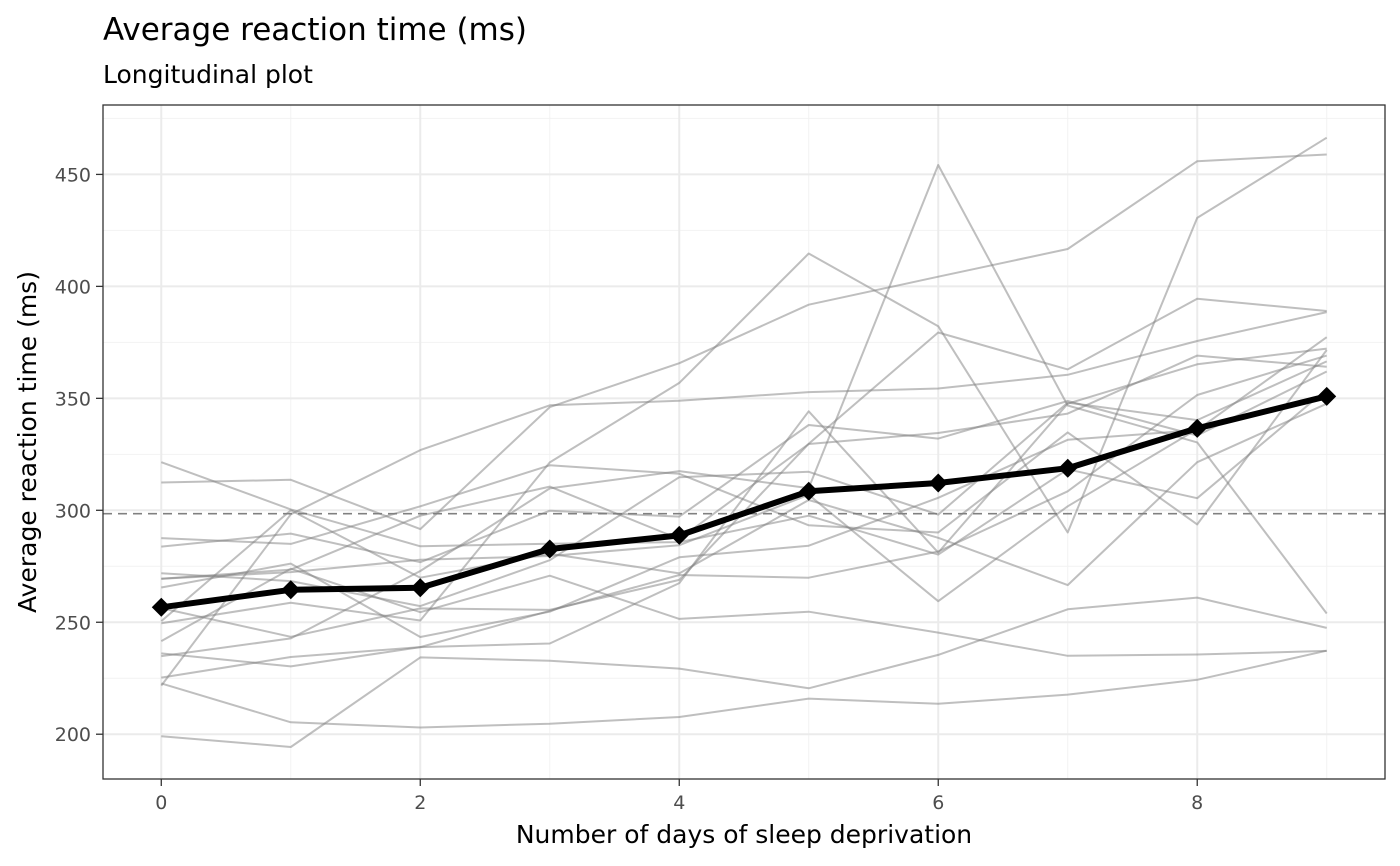 The image size is (1400, 866). What do you see at coordinates (938, 803) in the screenshot?
I see `x-tick-label: 6` at bounding box center [938, 803].